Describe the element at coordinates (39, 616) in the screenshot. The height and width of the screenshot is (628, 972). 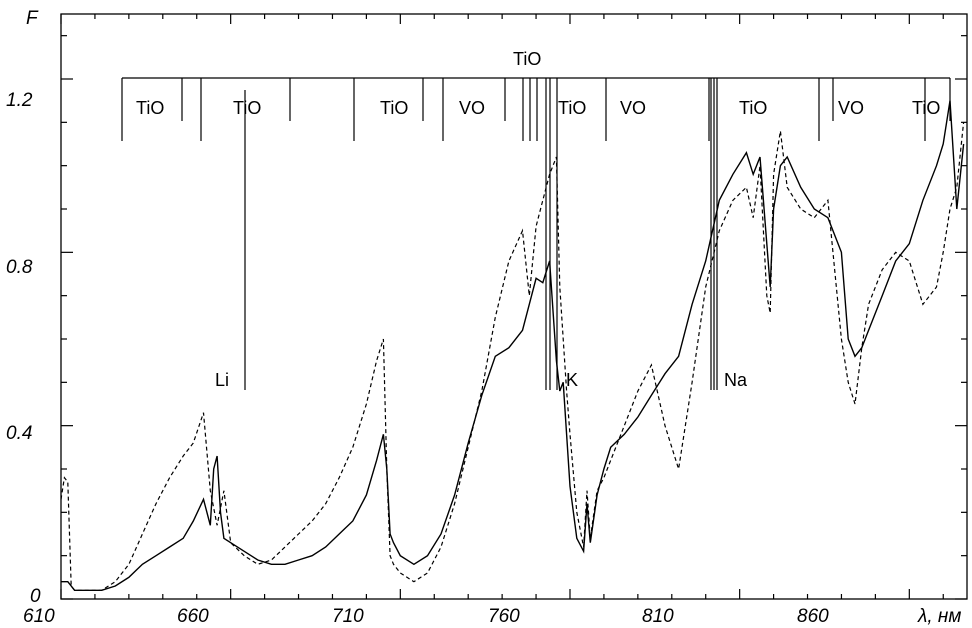
I see `x-tick-label-610: 610` at that location.